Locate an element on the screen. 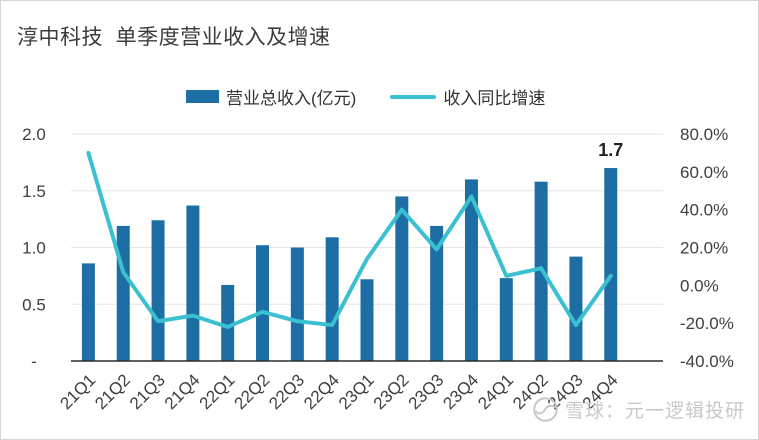 This screenshot has width=759, height=440. legend-bar-swatch is located at coordinates (202, 96).